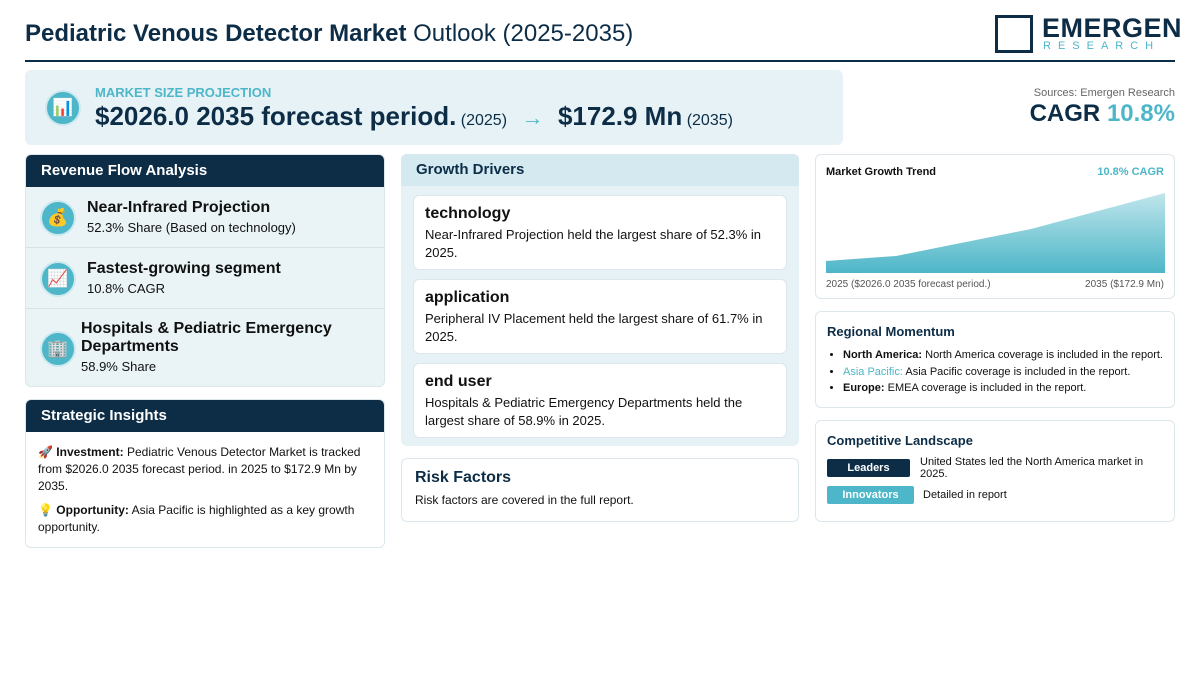 The height and width of the screenshot is (700, 1200). Describe the element at coordinates (119, 366) in the screenshot. I see `item-detail: 58.9% Share` at that location.